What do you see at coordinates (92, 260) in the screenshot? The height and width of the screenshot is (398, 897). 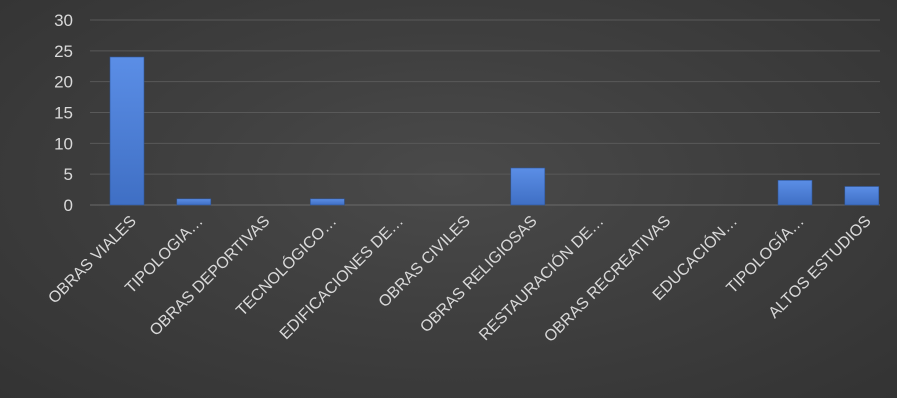 I see `x-tick-label: OBRAS VIALES` at bounding box center [92, 260].